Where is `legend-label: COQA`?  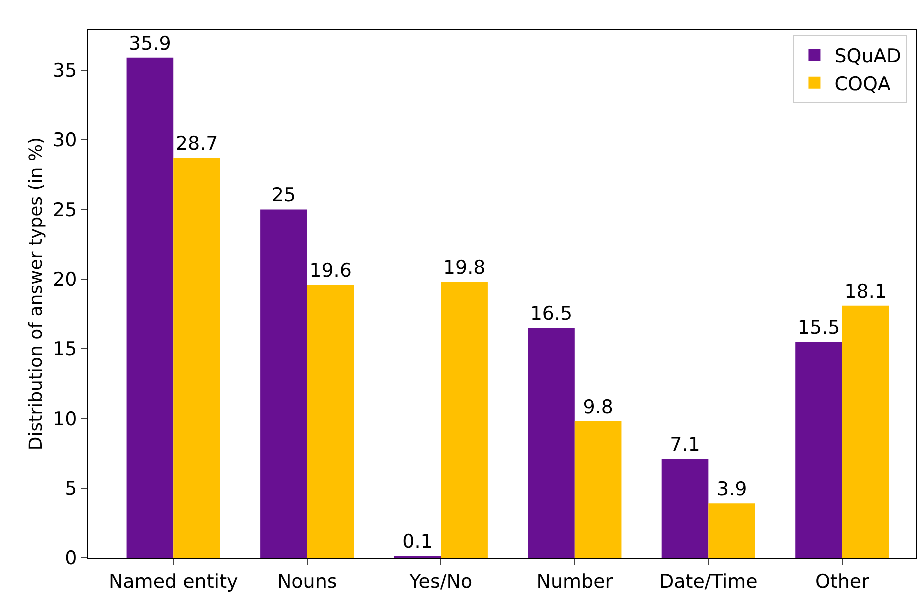
legend-label: COQA is located at coordinates (862, 84).